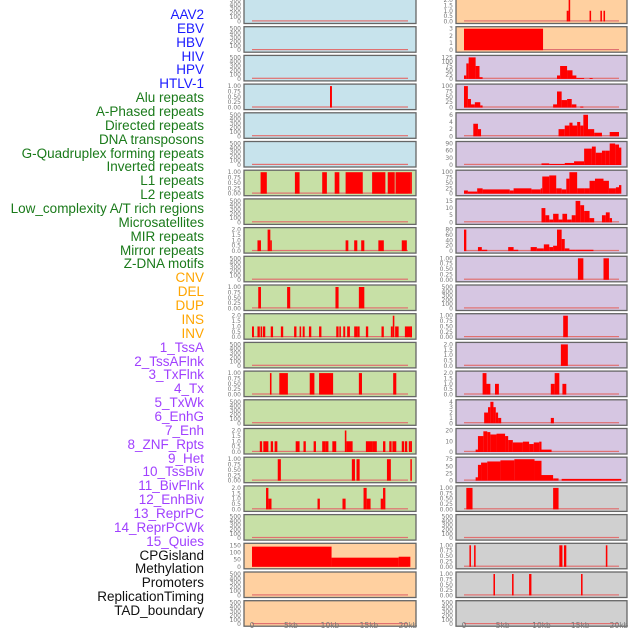 This screenshot has height=630, width=630. What do you see at coordinates (171, 555) in the screenshot?
I see `track-label: CPGisland` at bounding box center [171, 555].